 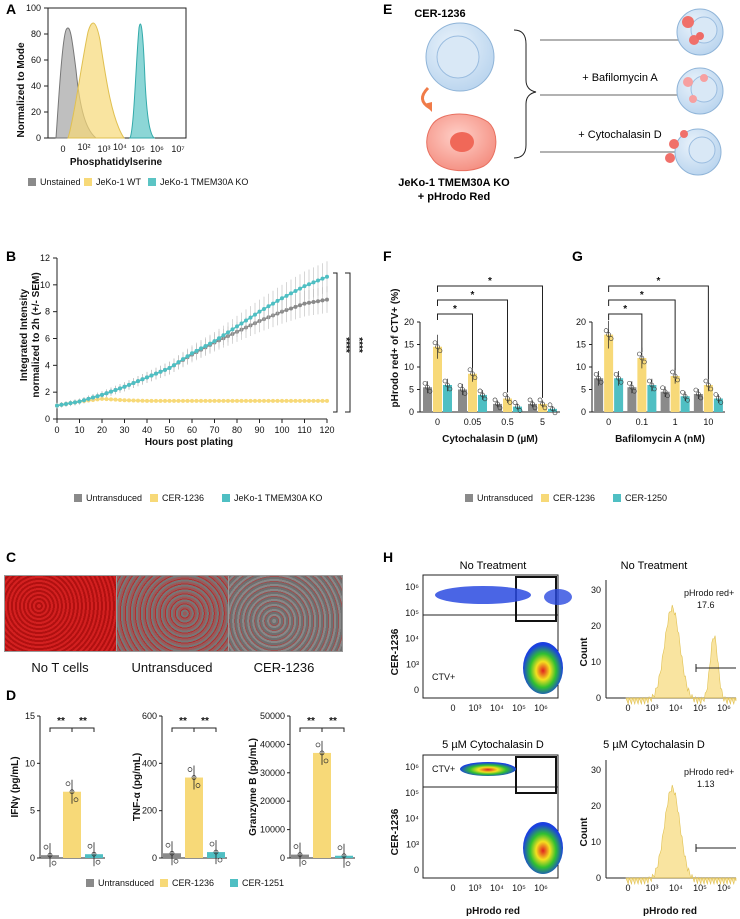 I want to click on tick-label: 70, so click(x=214, y=430).